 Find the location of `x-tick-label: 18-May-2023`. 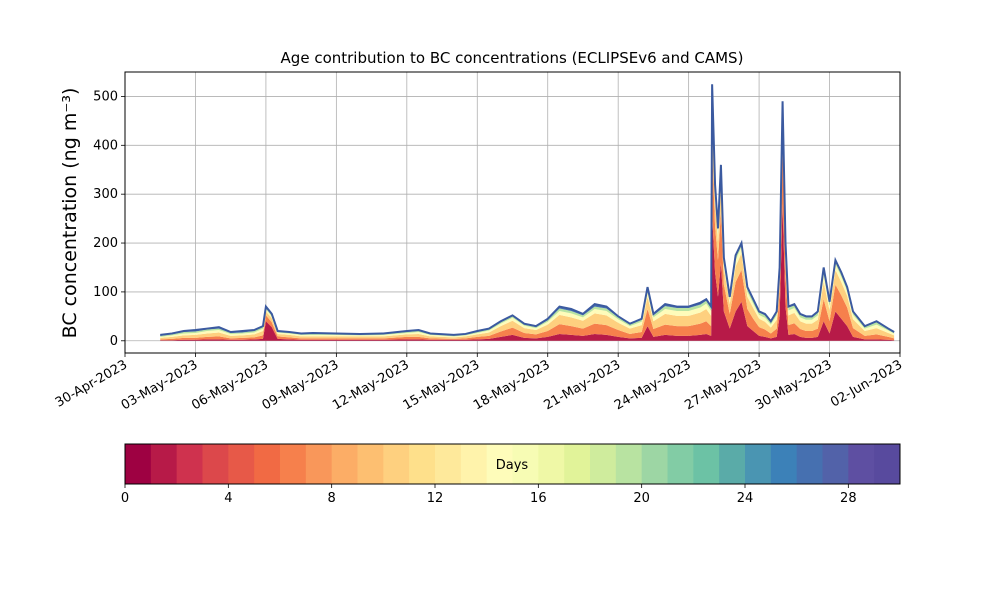

x-tick-label: 18-May-2023 is located at coordinates (512, 385).